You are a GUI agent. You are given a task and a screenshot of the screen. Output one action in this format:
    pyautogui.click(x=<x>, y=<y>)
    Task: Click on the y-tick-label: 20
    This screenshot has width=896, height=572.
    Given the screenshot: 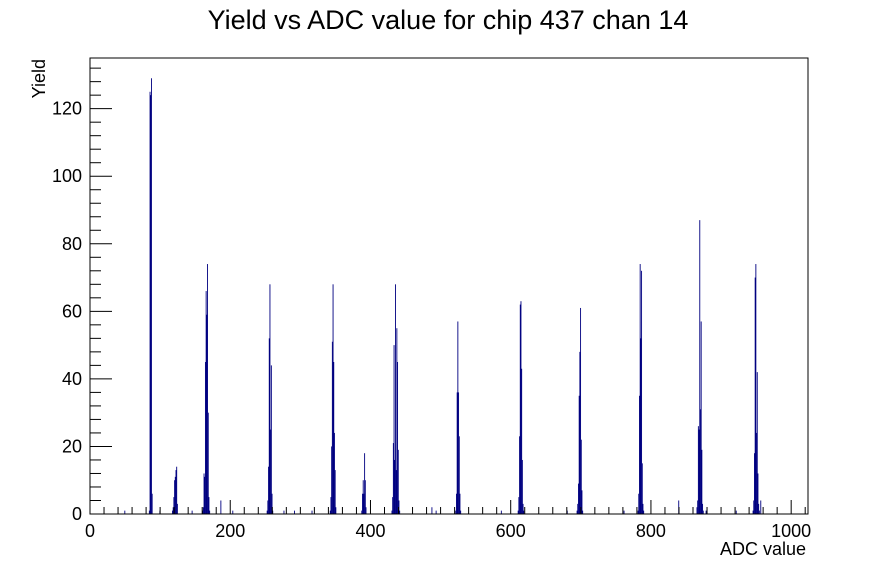 What is the action you would take?
    pyautogui.click(x=72, y=446)
    